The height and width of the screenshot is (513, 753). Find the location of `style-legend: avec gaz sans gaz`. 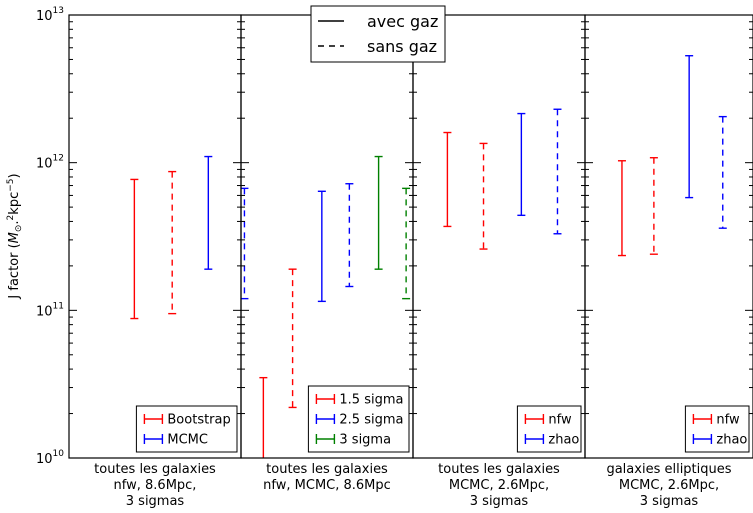

style-legend: avec gaz sans gaz is located at coordinates (378, 34).